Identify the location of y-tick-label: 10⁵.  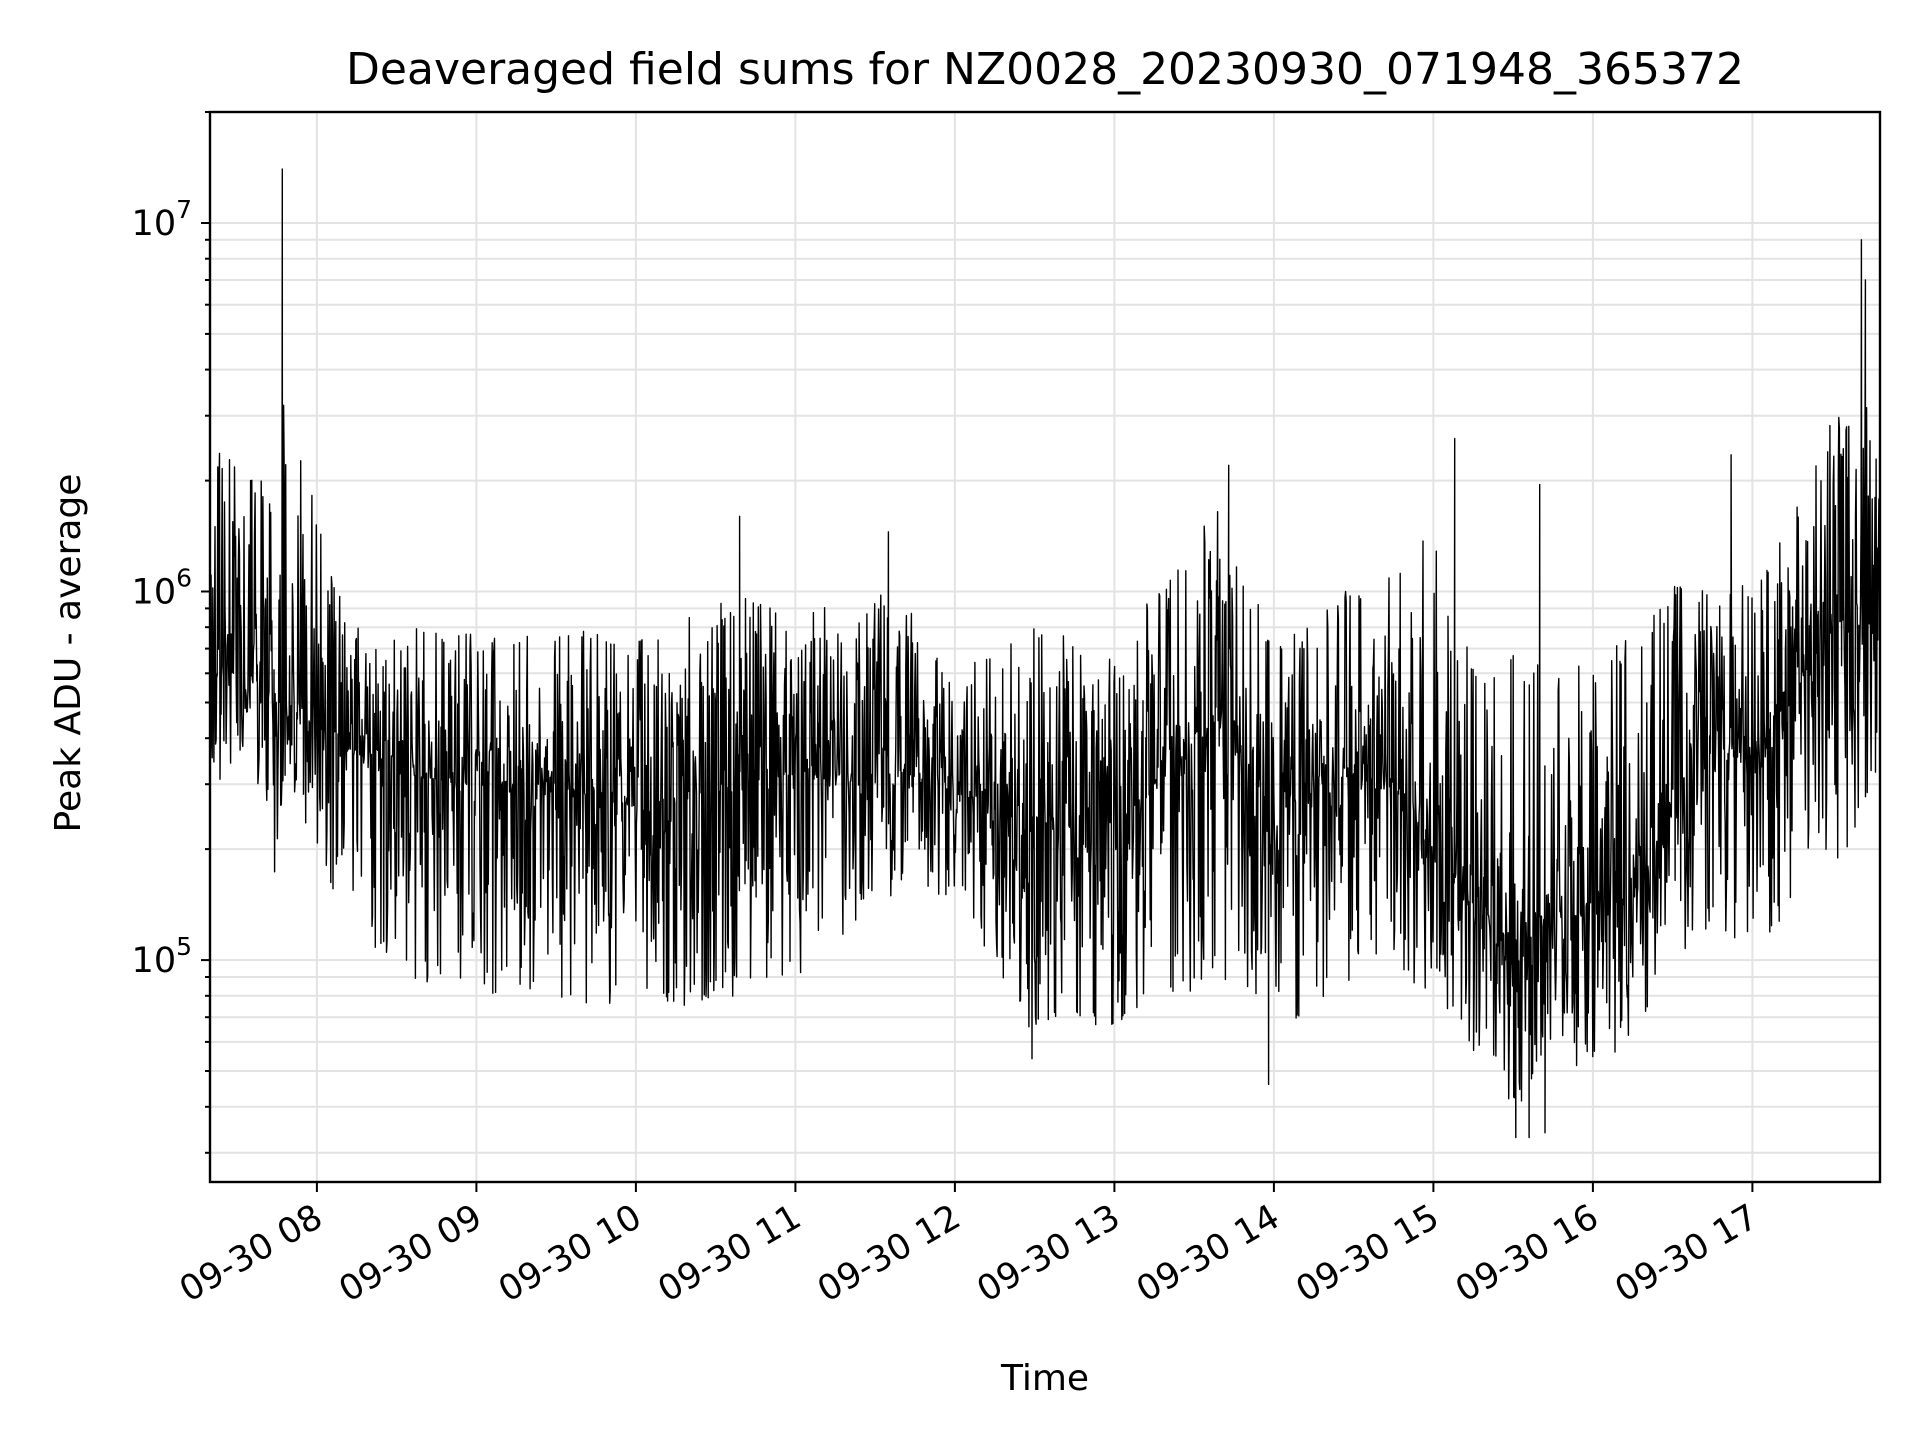
(162, 956).